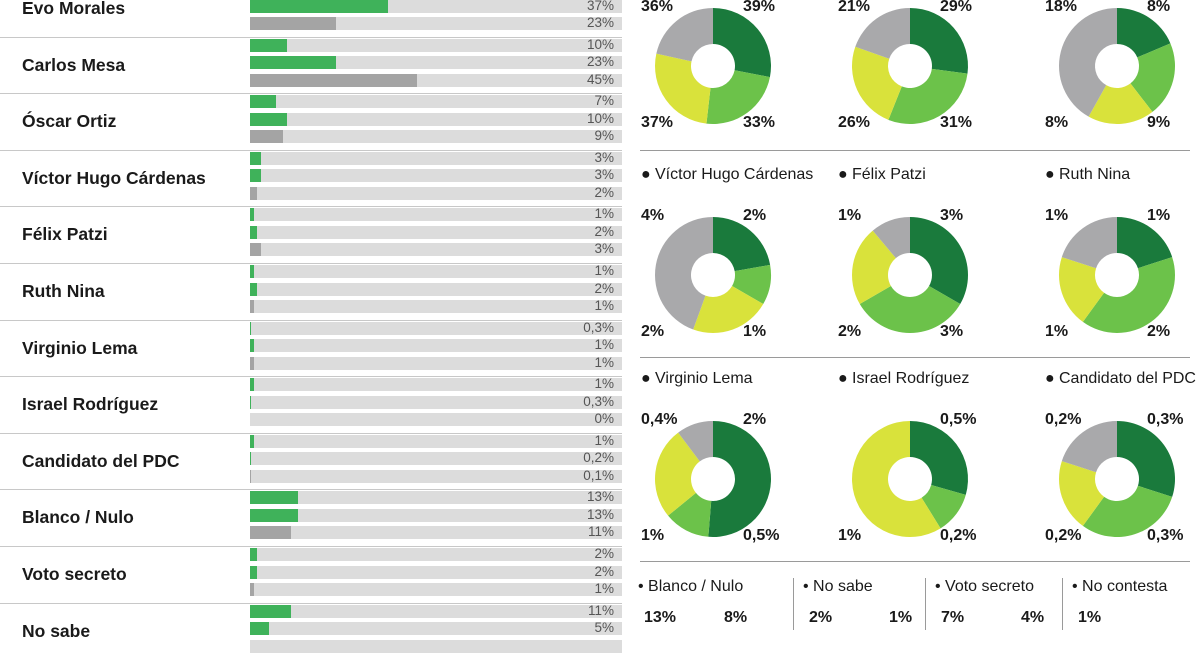 The image size is (1200, 659). Describe the element at coordinates (735, 618) in the screenshot. I see `bottom-value-label: 8%` at that location.